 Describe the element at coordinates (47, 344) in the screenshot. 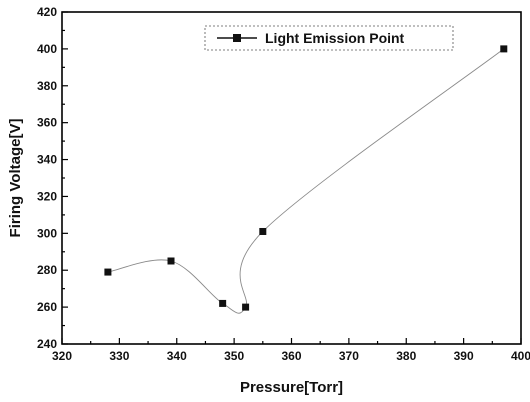

I see `y-tick-label: 240` at that location.